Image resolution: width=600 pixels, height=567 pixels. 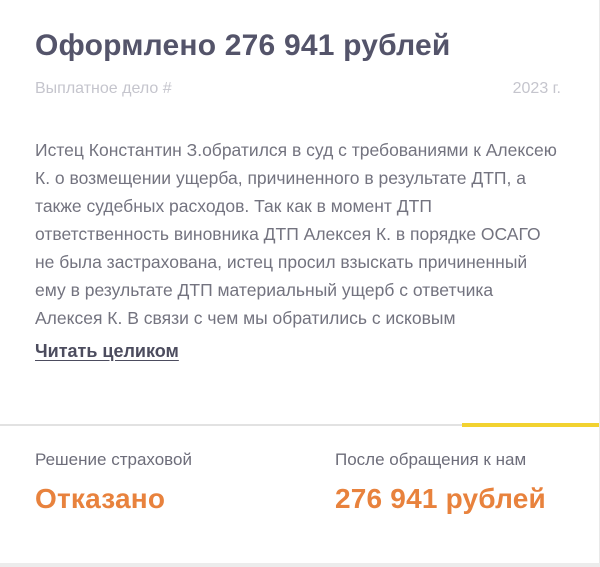 What do you see at coordinates (185, 482) in the screenshot?
I see `insurer-decision-block: Решение страховой Отказано` at bounding box center [185, 482].